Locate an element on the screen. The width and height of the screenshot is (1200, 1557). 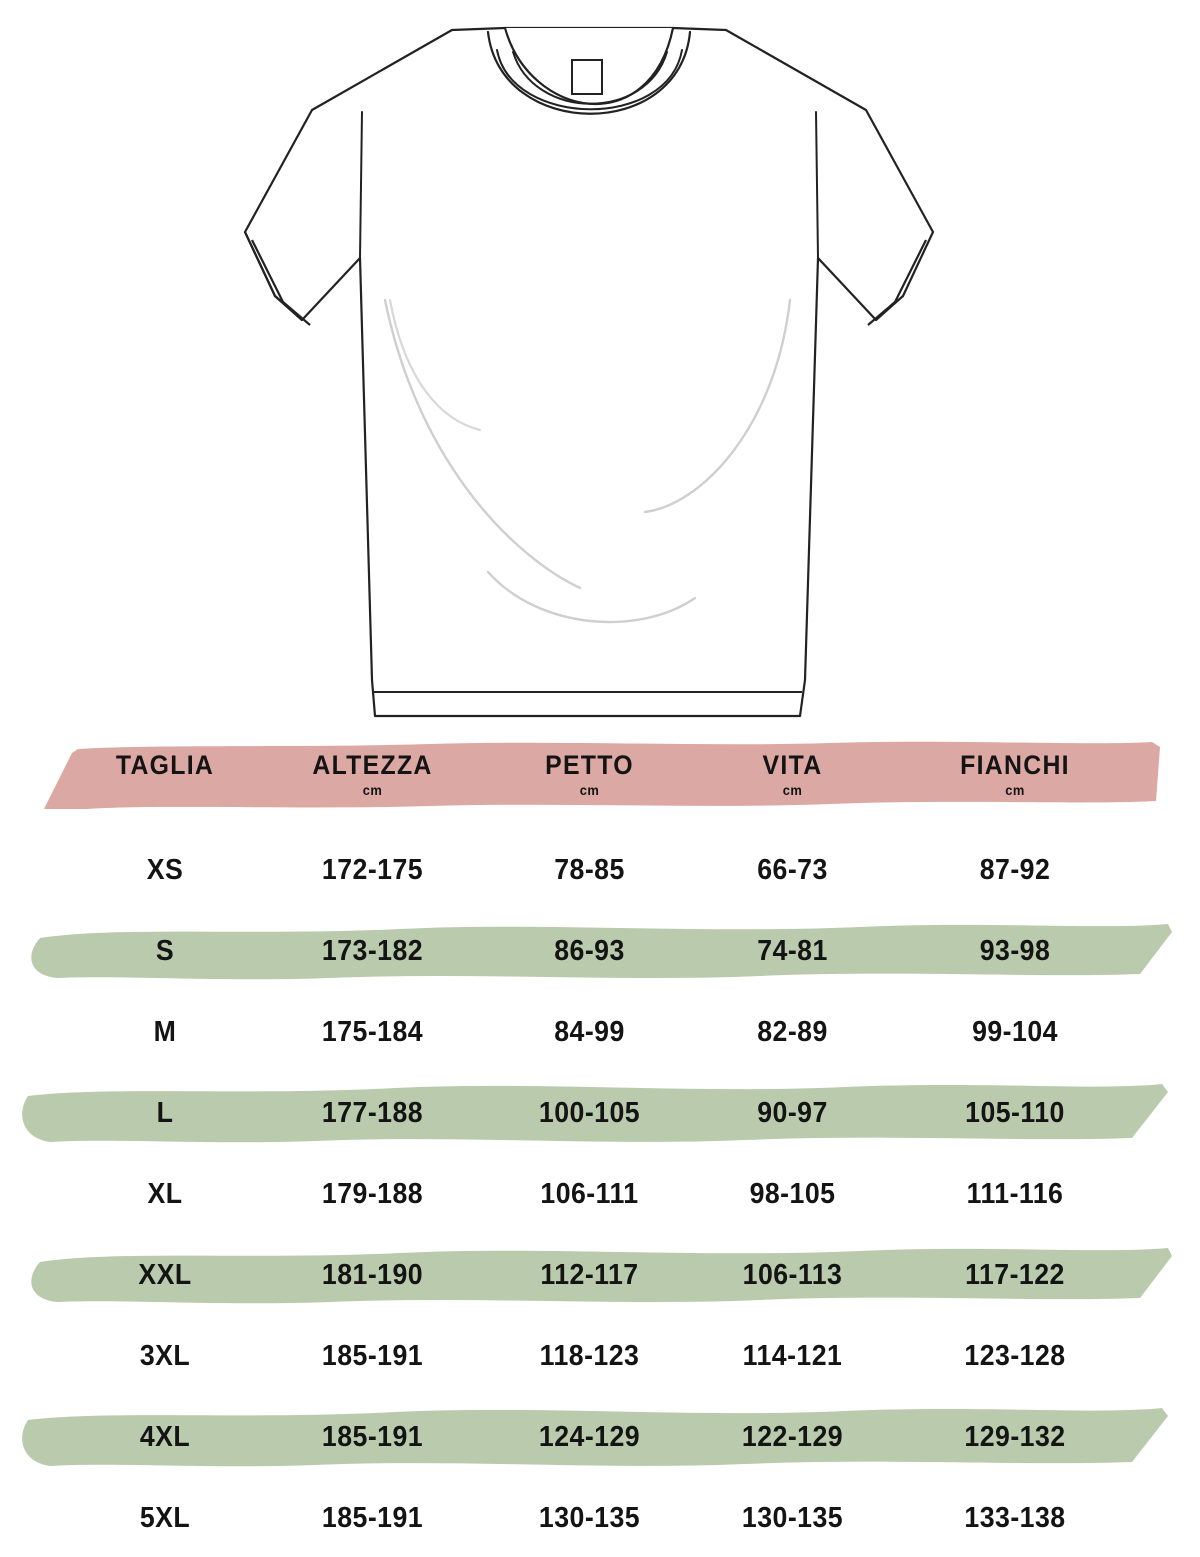
cell-altezza: 177-188 is located at coordinates (372, 1113).